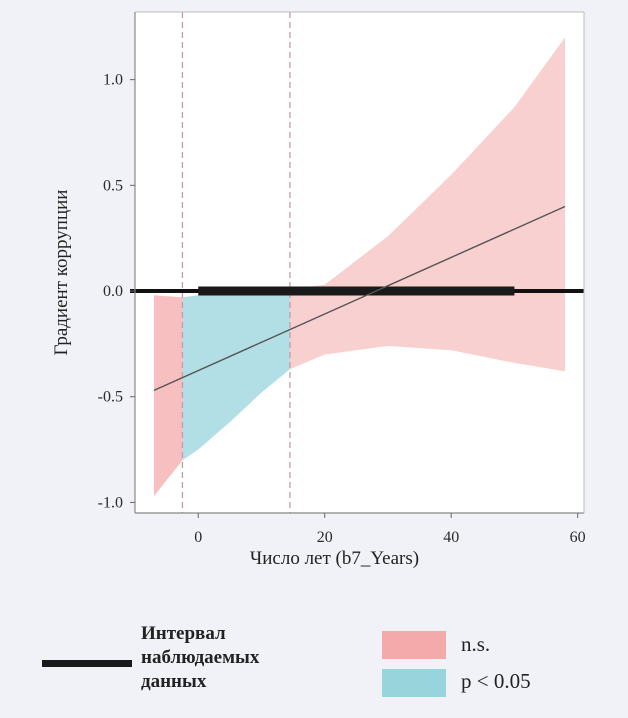  Describe the element at coordinates (110, 397) in the screenshot. I see `y-tick-label: -0.5` at that location.